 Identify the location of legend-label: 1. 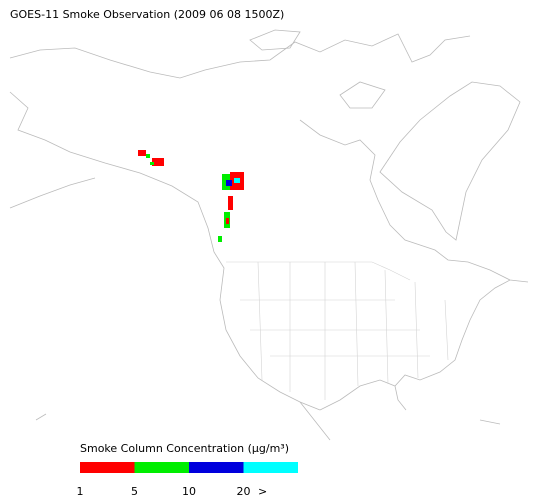
(80, 491).